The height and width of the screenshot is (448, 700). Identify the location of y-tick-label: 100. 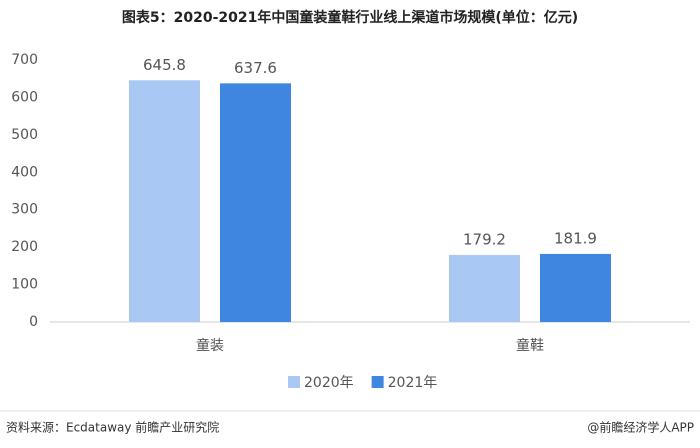
(24, 285).